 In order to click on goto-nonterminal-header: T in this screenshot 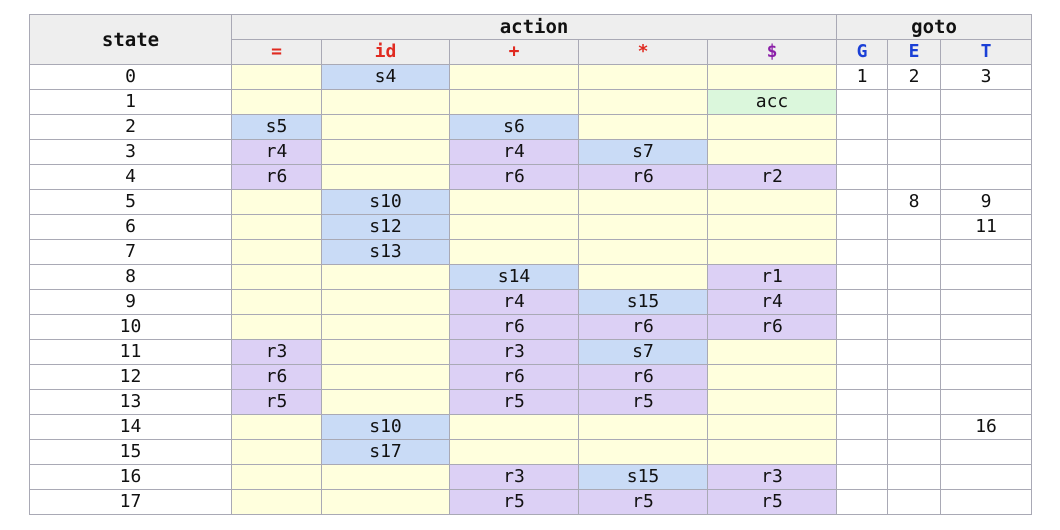, I will do `click(986, 52)`.